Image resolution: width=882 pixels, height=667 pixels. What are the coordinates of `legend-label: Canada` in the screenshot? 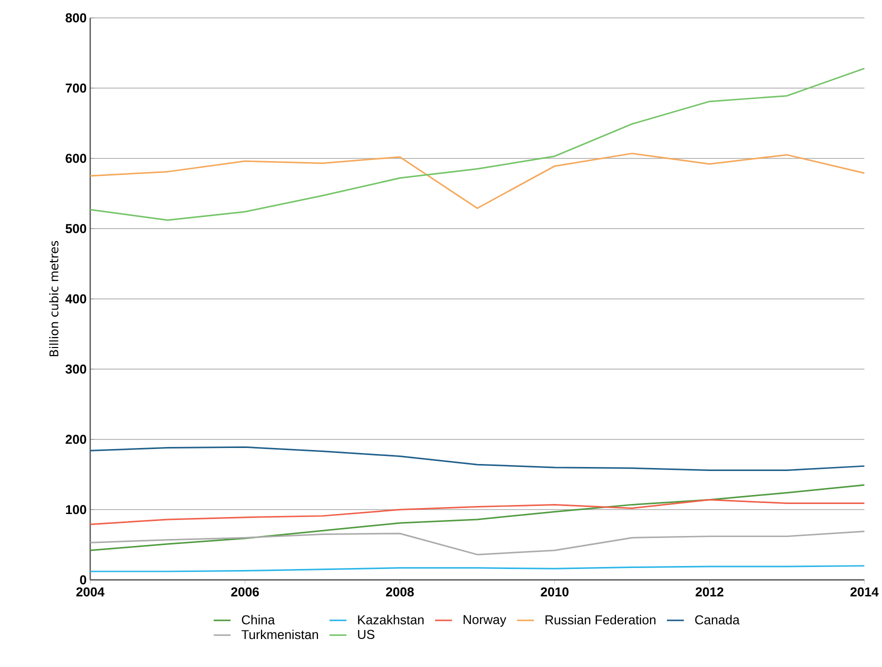 It's located at (717, 619).